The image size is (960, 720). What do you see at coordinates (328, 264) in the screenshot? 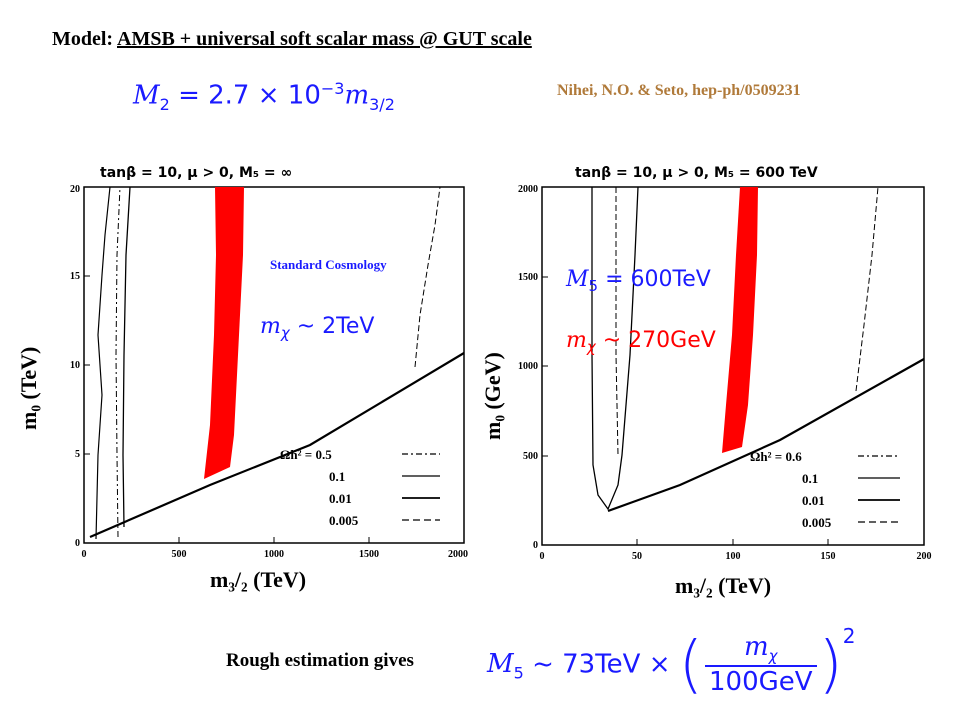
I see `standard-cosmology-label: Standard Cosmology` at bounding box center [328, 264].